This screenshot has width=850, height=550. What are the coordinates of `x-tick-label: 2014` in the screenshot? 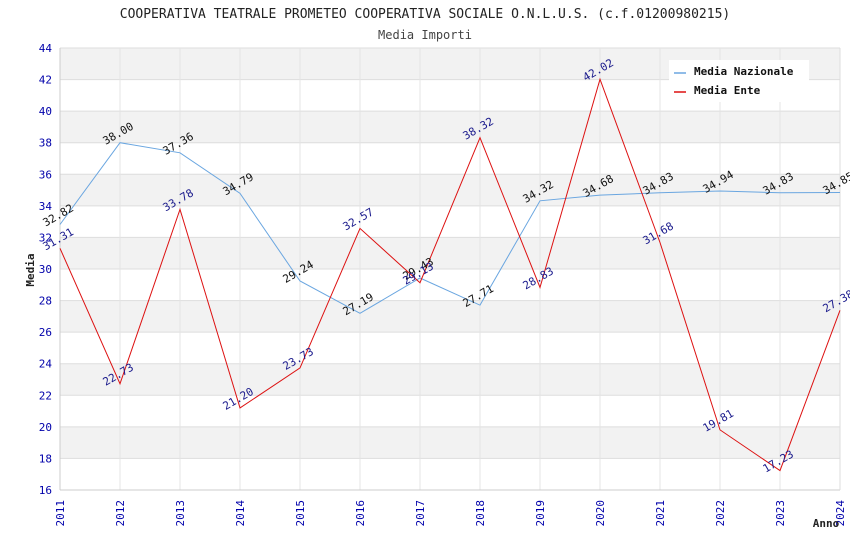 It's located at (240, 513).